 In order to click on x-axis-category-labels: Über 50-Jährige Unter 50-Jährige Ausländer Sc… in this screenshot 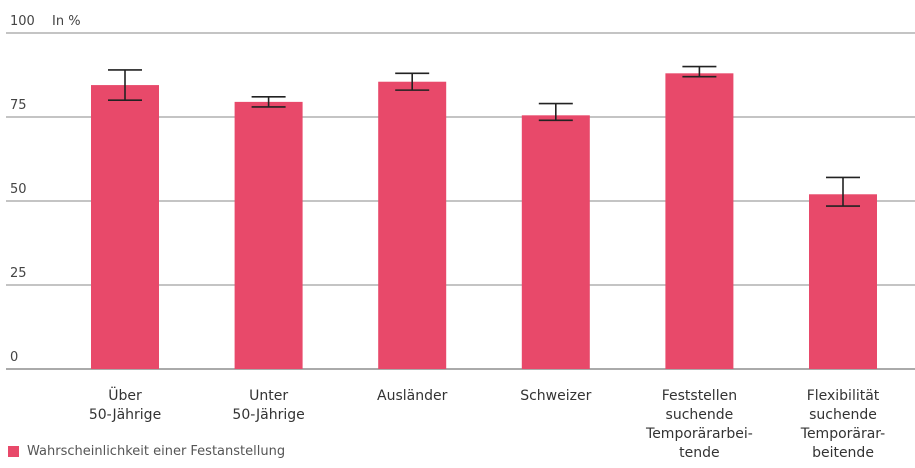, I will do `click(487, 423)`.